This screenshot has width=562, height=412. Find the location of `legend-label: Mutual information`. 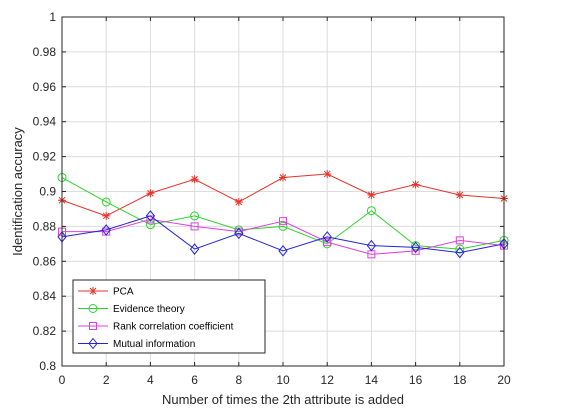

legend-label: Mutual information is located at coordinates (154, 344).